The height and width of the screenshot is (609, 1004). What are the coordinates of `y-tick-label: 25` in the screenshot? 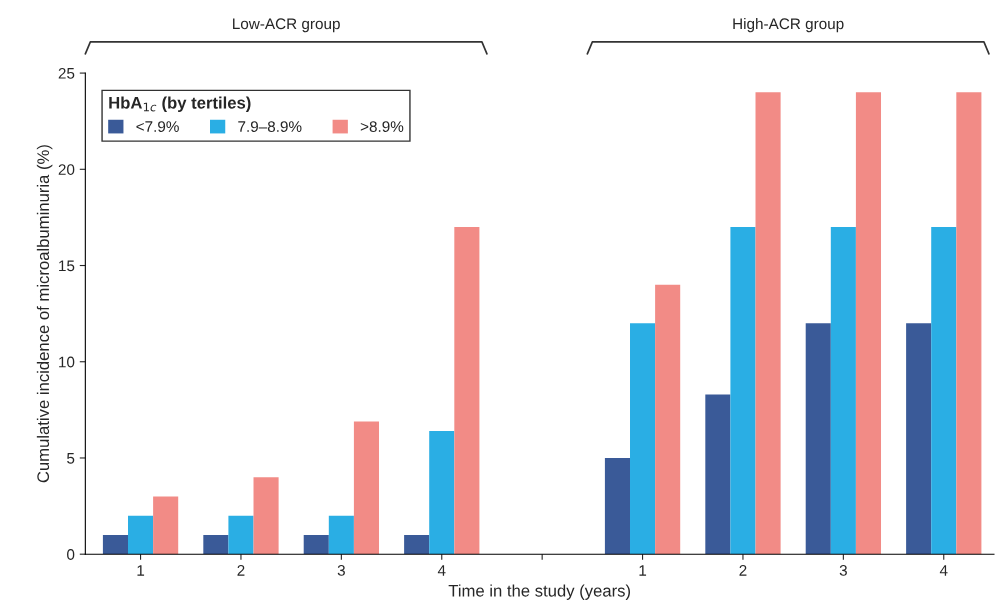 It's located at (66, 73).